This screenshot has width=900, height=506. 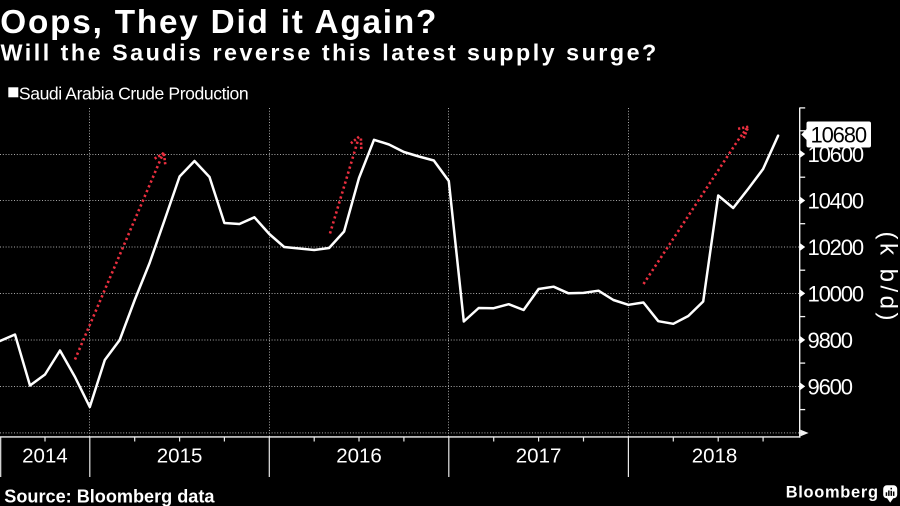 I want to click on svg-text: 2016, so click(x=359, y=455).